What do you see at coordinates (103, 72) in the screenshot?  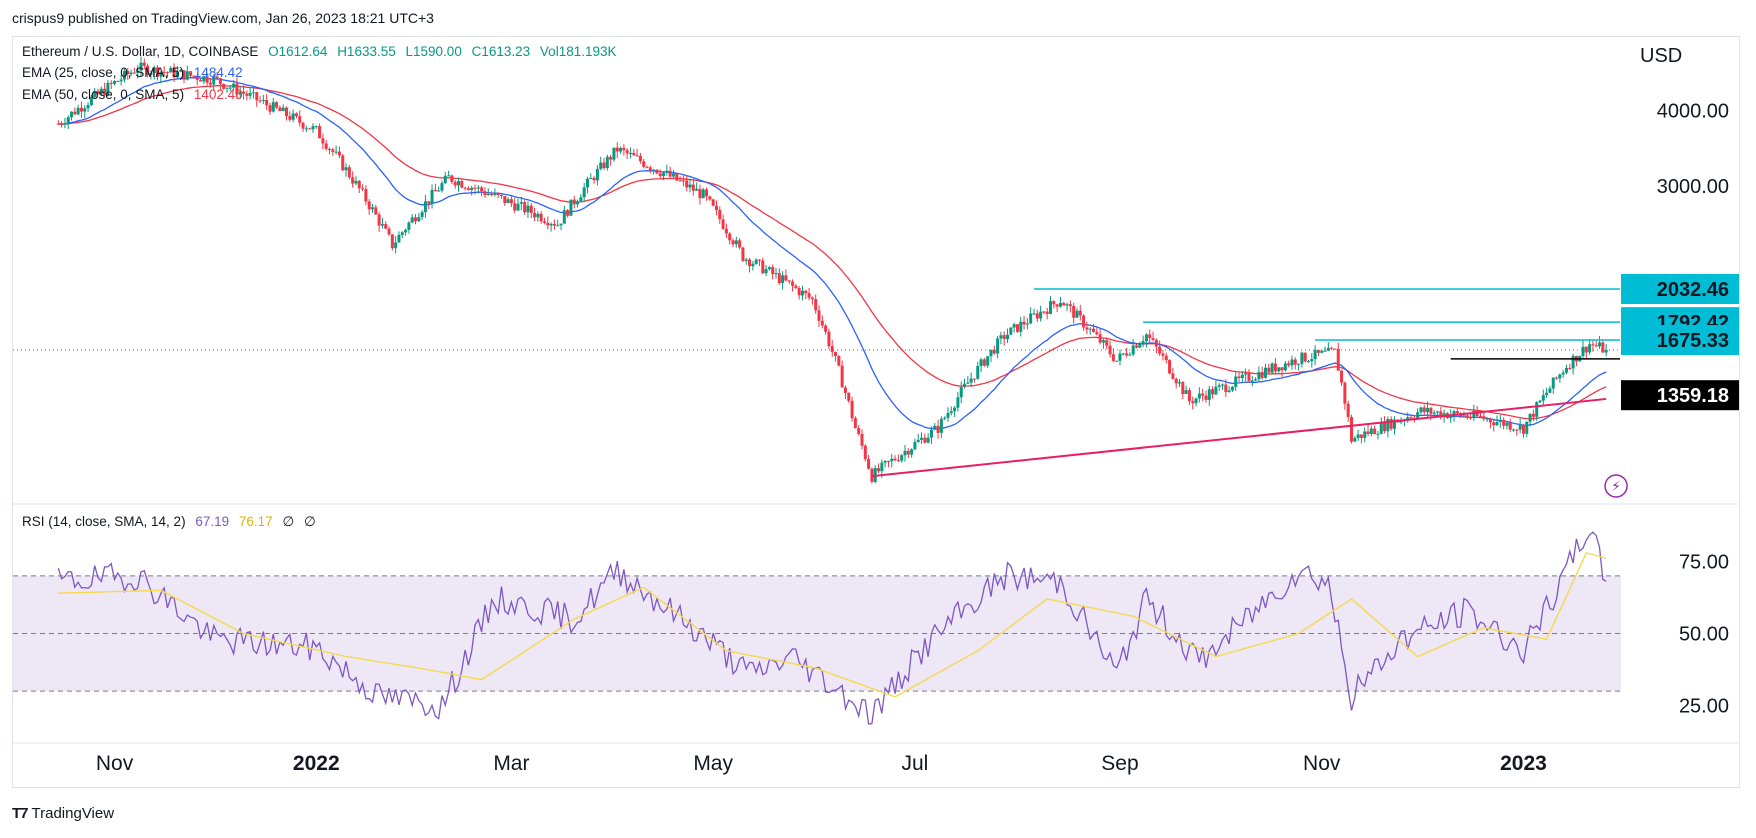 I see `ema25-label: EMA (25, close, 0, SMA, 5)` at bounding box center [103, 72].